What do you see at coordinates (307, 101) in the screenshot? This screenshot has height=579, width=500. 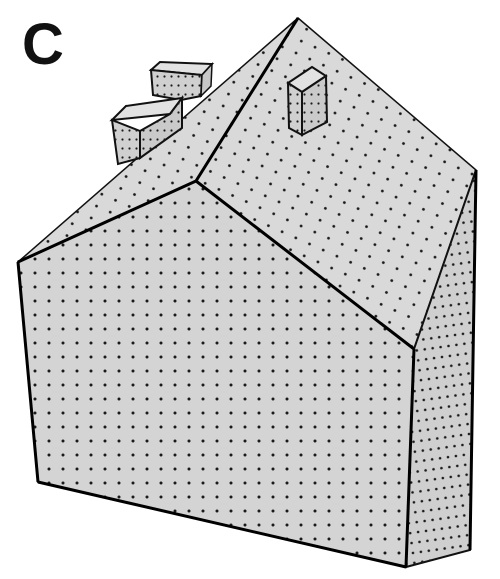 I see `chimney` at bounding box center [307, 101].